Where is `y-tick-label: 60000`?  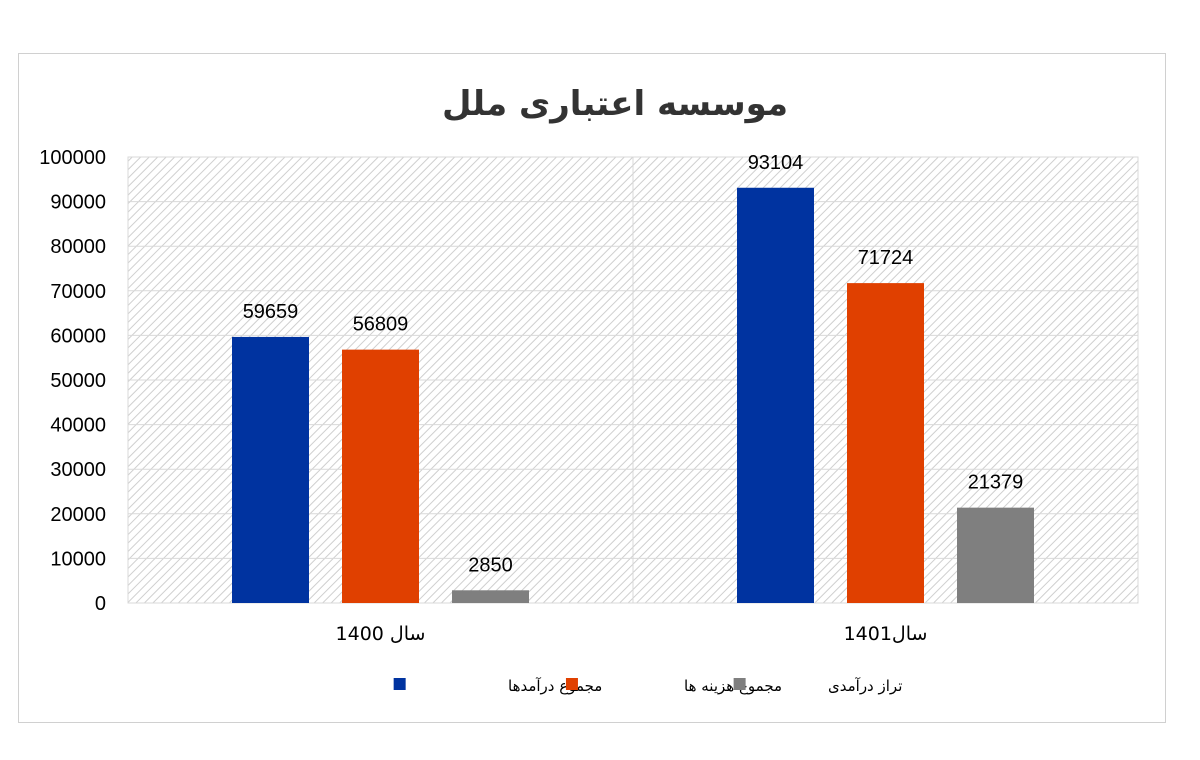 y-tick-label: 60000 is located at coordinates (78, 336).